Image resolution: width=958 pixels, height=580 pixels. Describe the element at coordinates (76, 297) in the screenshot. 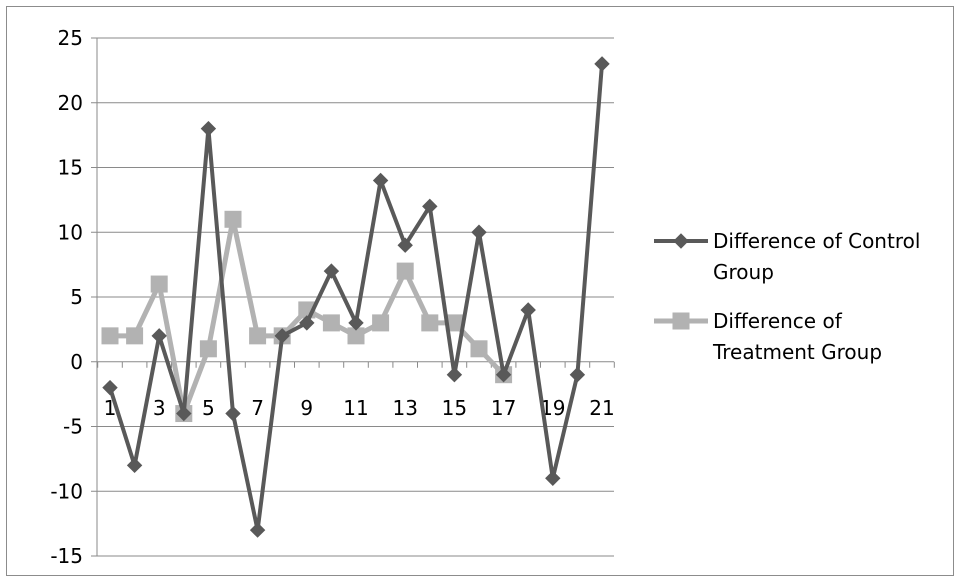

I see `y-tick-label: 5` at that location.